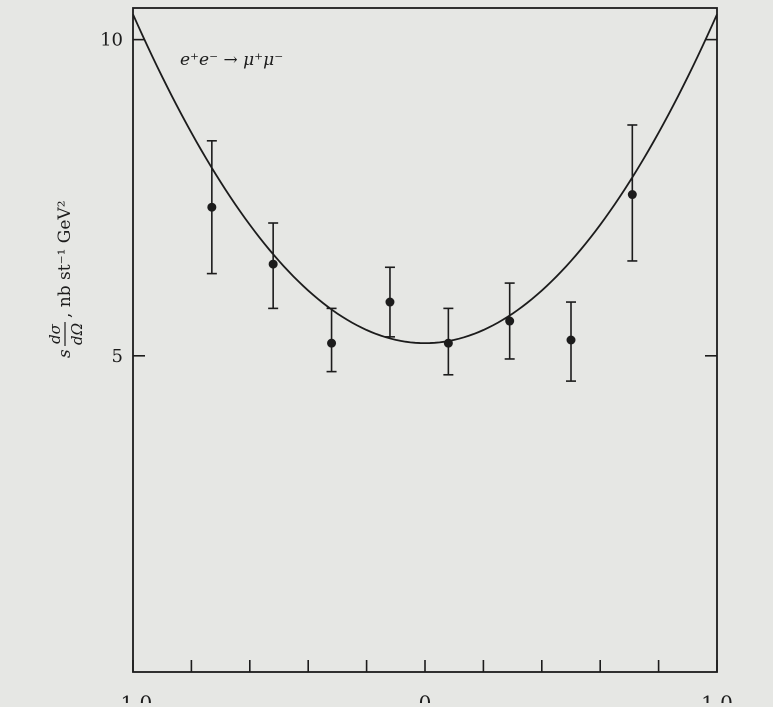 The height and width of the screenshot is (707, 773). Describe the element at coordinates (77, 334) in the screenshot. I see `y-axis-label-denominator: dΩ` at that location.